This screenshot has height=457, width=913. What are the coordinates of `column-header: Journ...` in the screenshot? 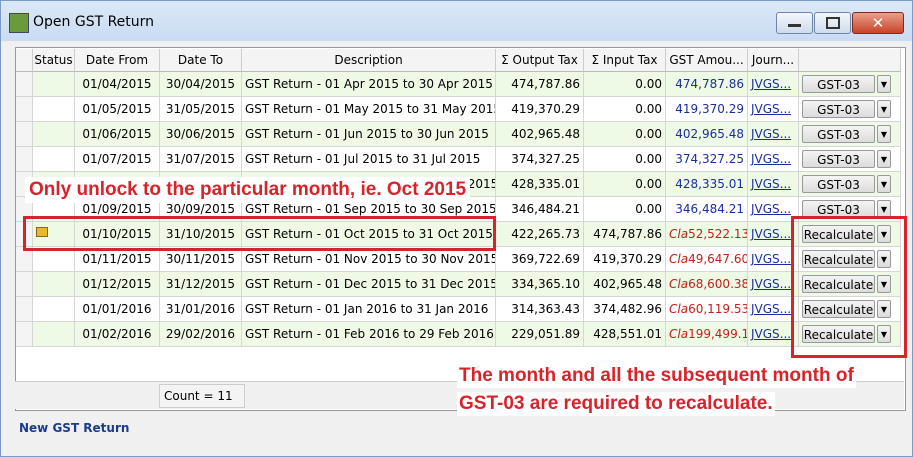 It's located at (773, 60).